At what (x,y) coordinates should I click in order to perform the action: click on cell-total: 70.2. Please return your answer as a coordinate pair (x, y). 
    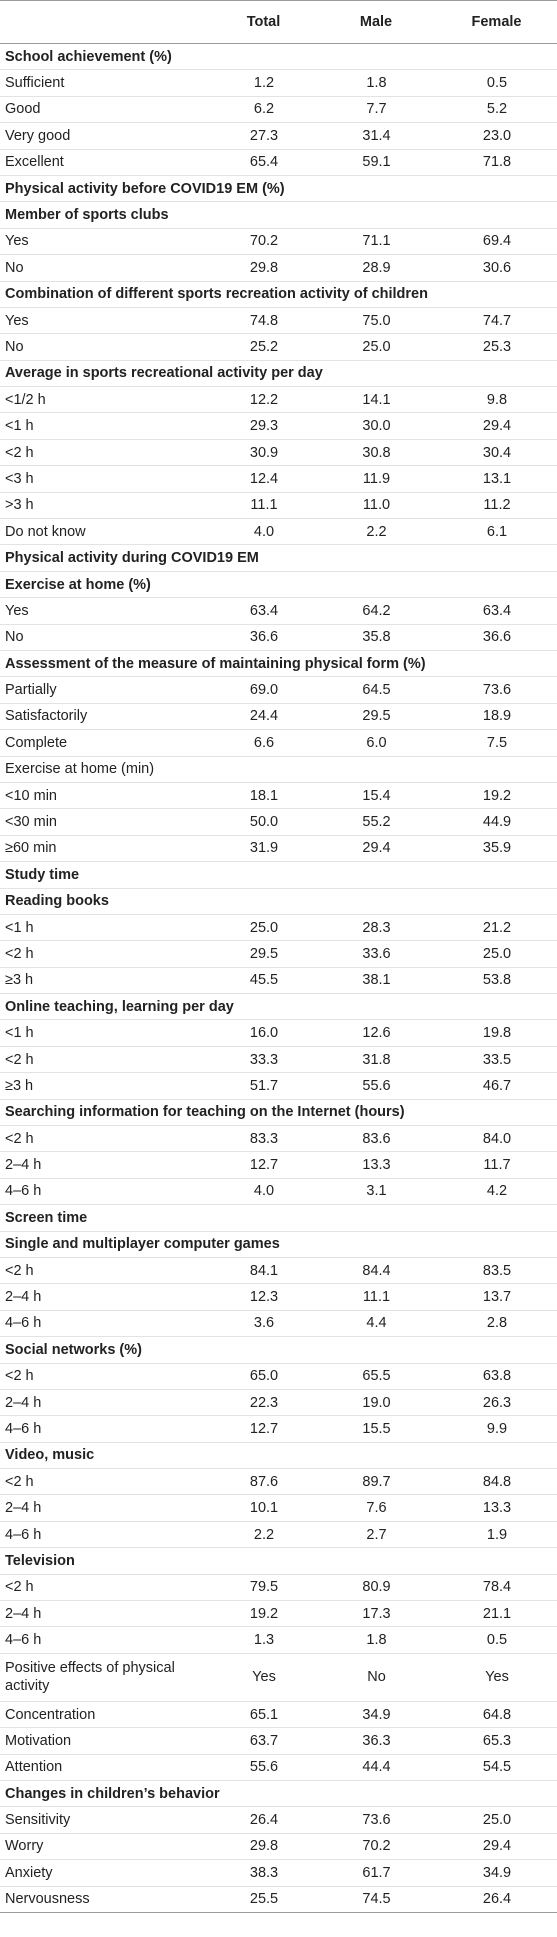
    Looking at the image, I should click on (263, 242).